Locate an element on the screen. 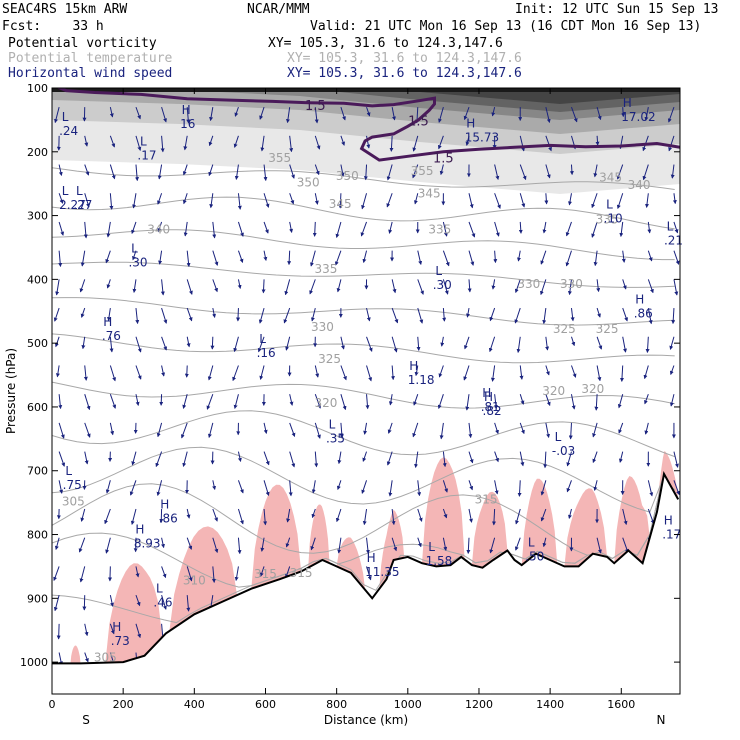  extremum-value: .46 is located at coordinates (162, 603).